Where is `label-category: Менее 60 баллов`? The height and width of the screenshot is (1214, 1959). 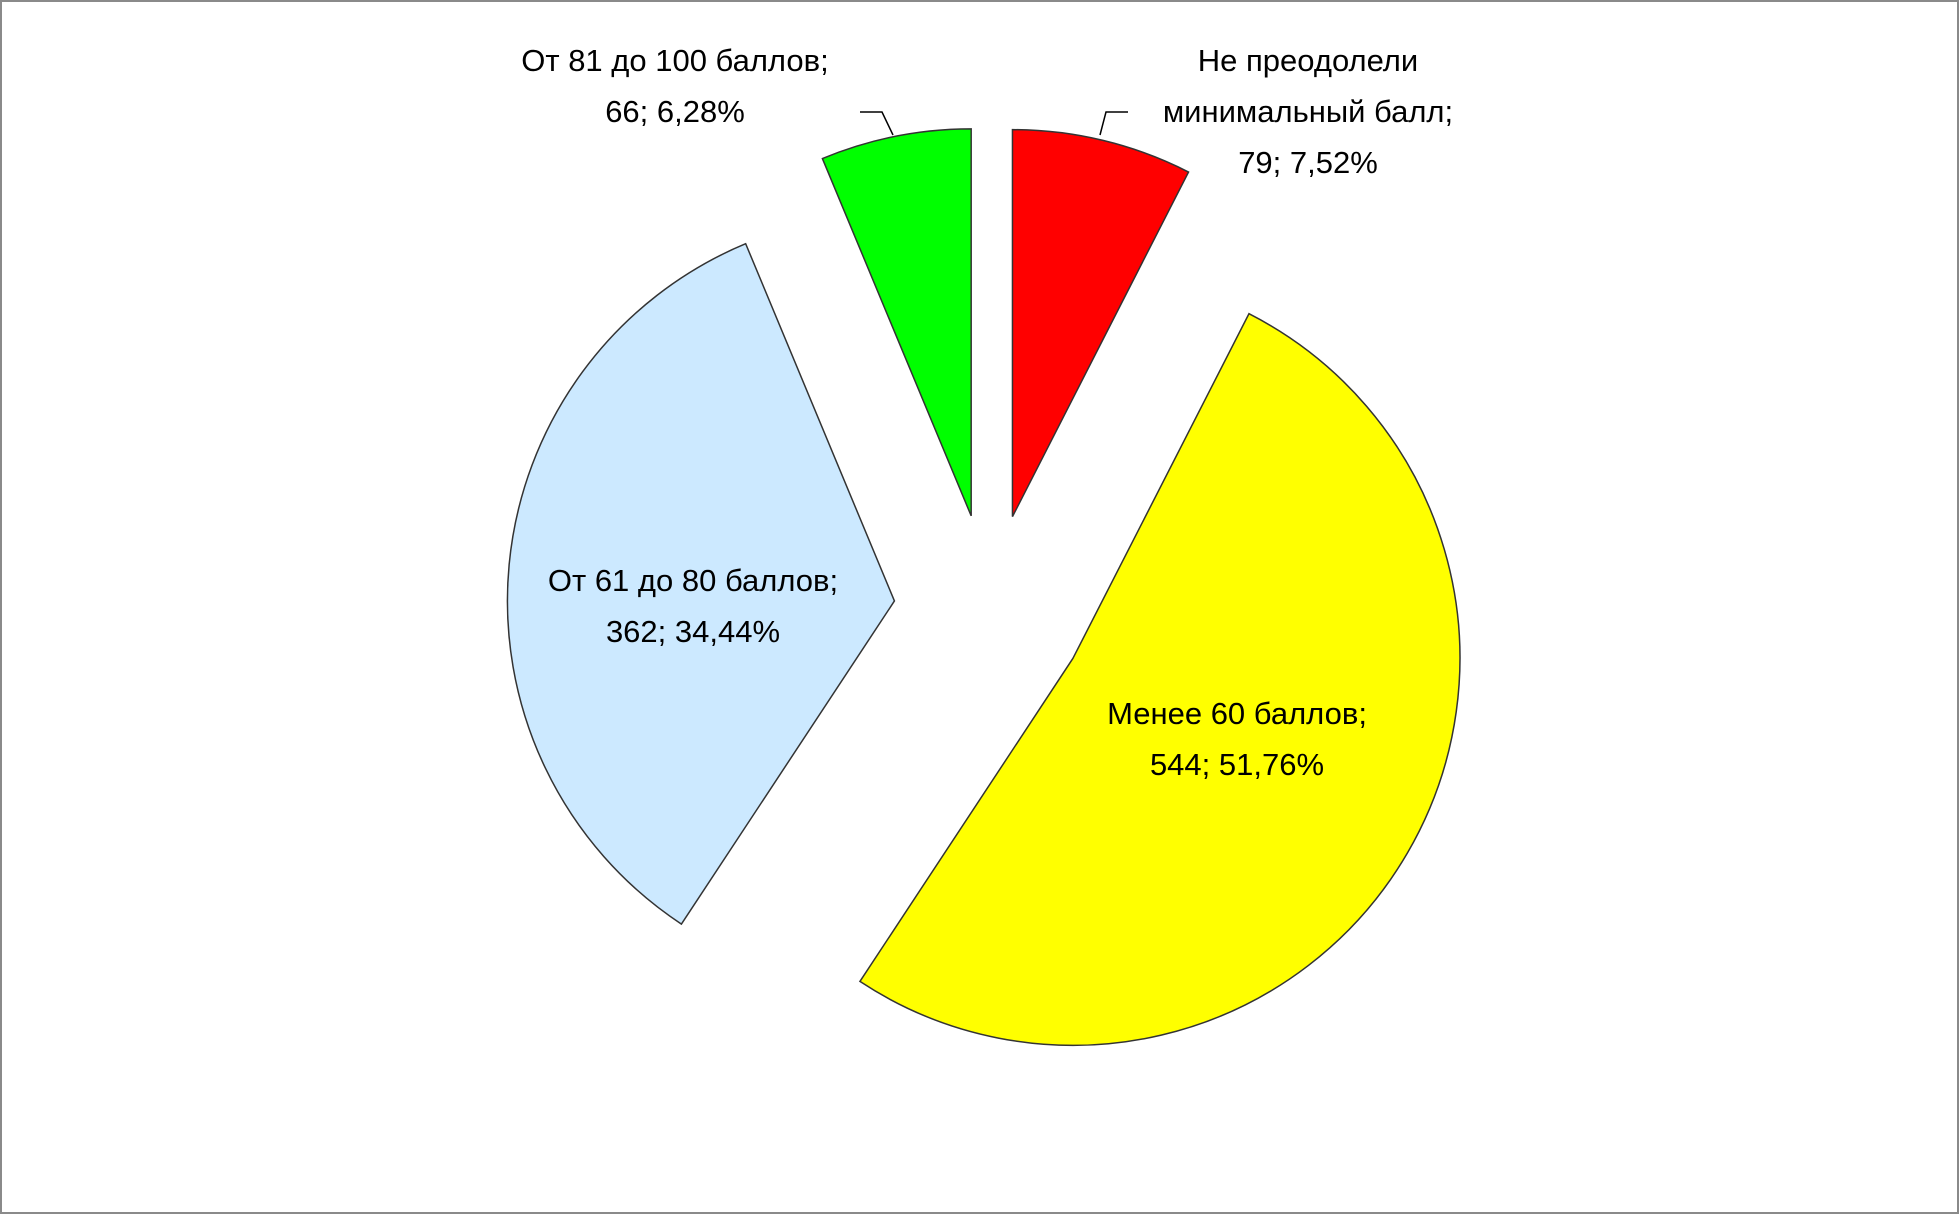 label-category: Менее 60 баллов is located at coordinates (1233, 713).